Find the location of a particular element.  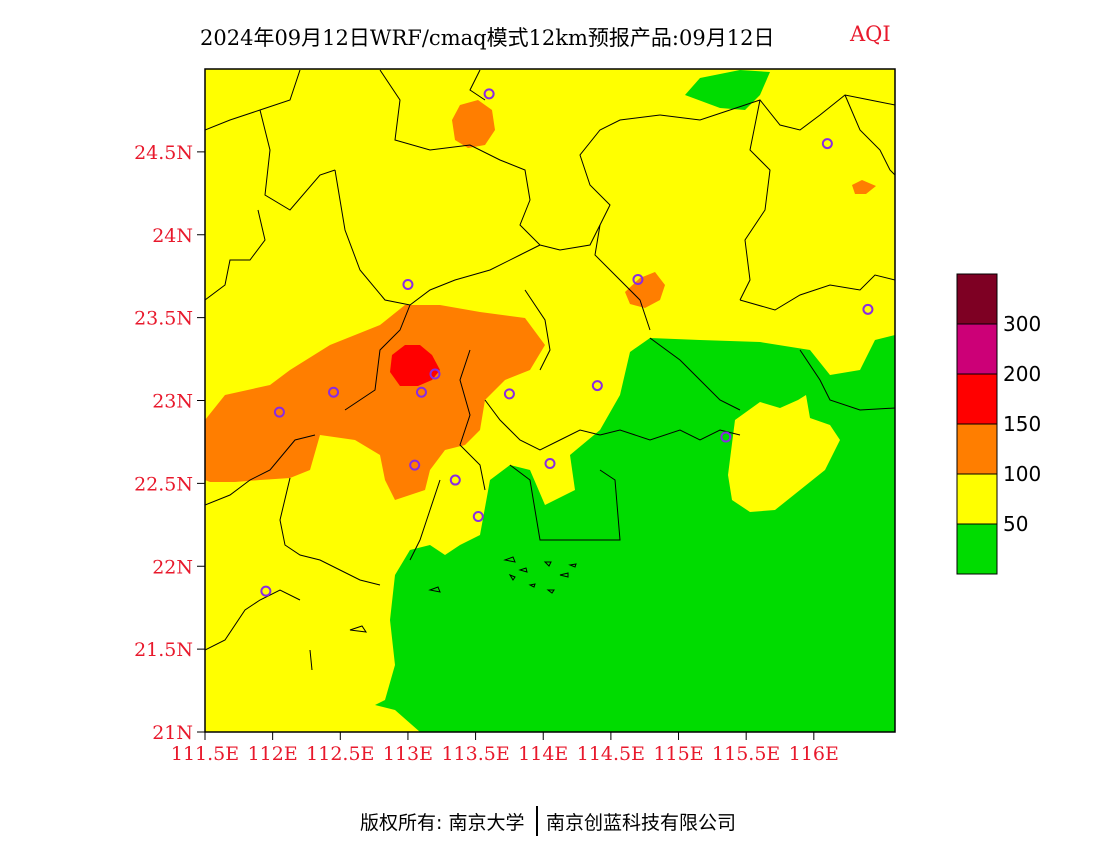

lat-tick-label: 24N is located at coordinates (172, 236).